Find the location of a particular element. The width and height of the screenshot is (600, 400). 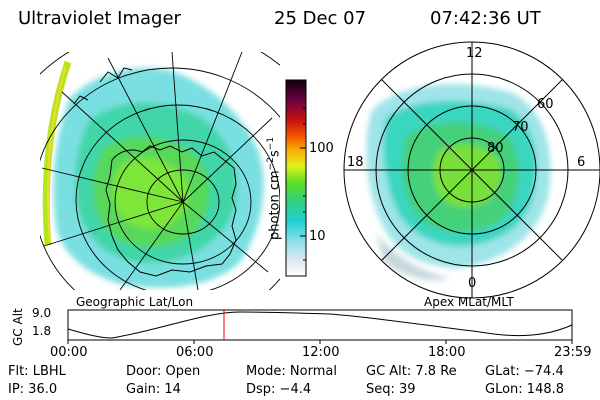

apex-caption: Apex MLat/MLT is located at coordinates (469, 302).